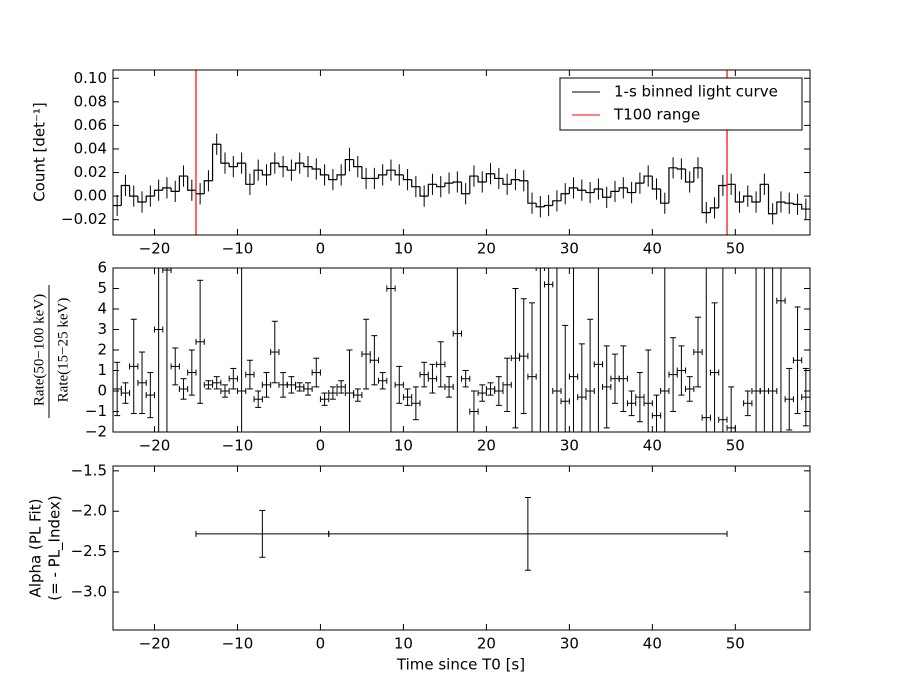 This screenshot has height=700, width=900. Describe the element at coordinates (102, 309) in the screenshot. I see `y-tick-label: 4` at that location.